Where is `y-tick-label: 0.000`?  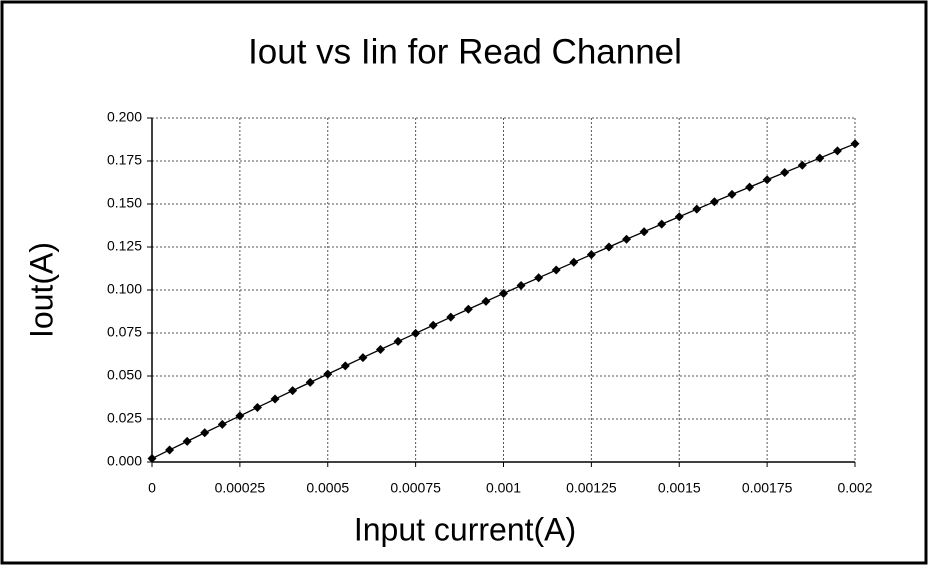 y-tick-label: 0.000 is located at coordinates (124, 461).